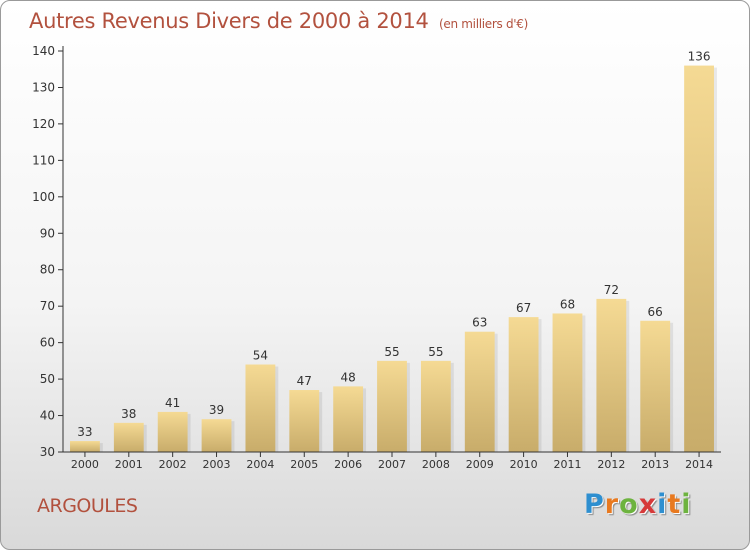 This screenshot has height=550, width=750. I want to click on logo-letter: t, so click(674, 504).